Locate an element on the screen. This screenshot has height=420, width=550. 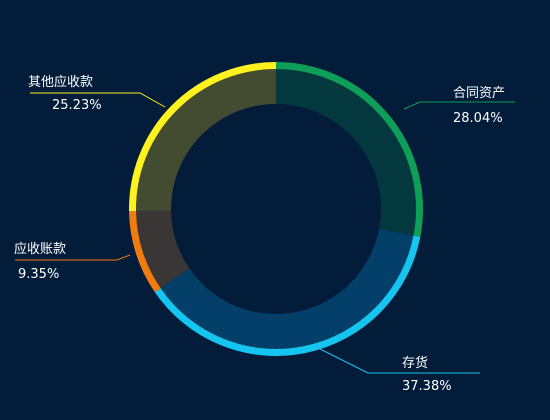
slice-name-label: 其他应收款 is located at coordinates (60, 82).